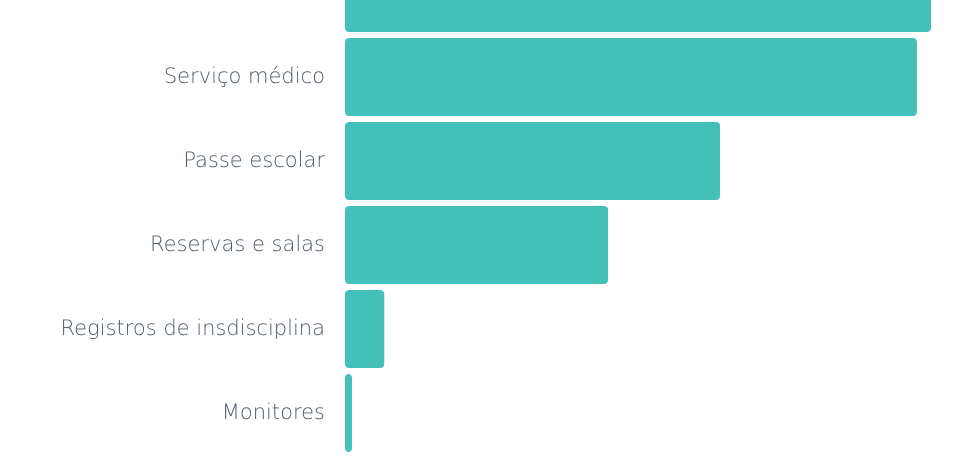 The height and width of the screenshot is (465, 962). Describe the element at coordinates (273, 412) in the screenshot. I see `y-tick-label: Monitores` at that location.